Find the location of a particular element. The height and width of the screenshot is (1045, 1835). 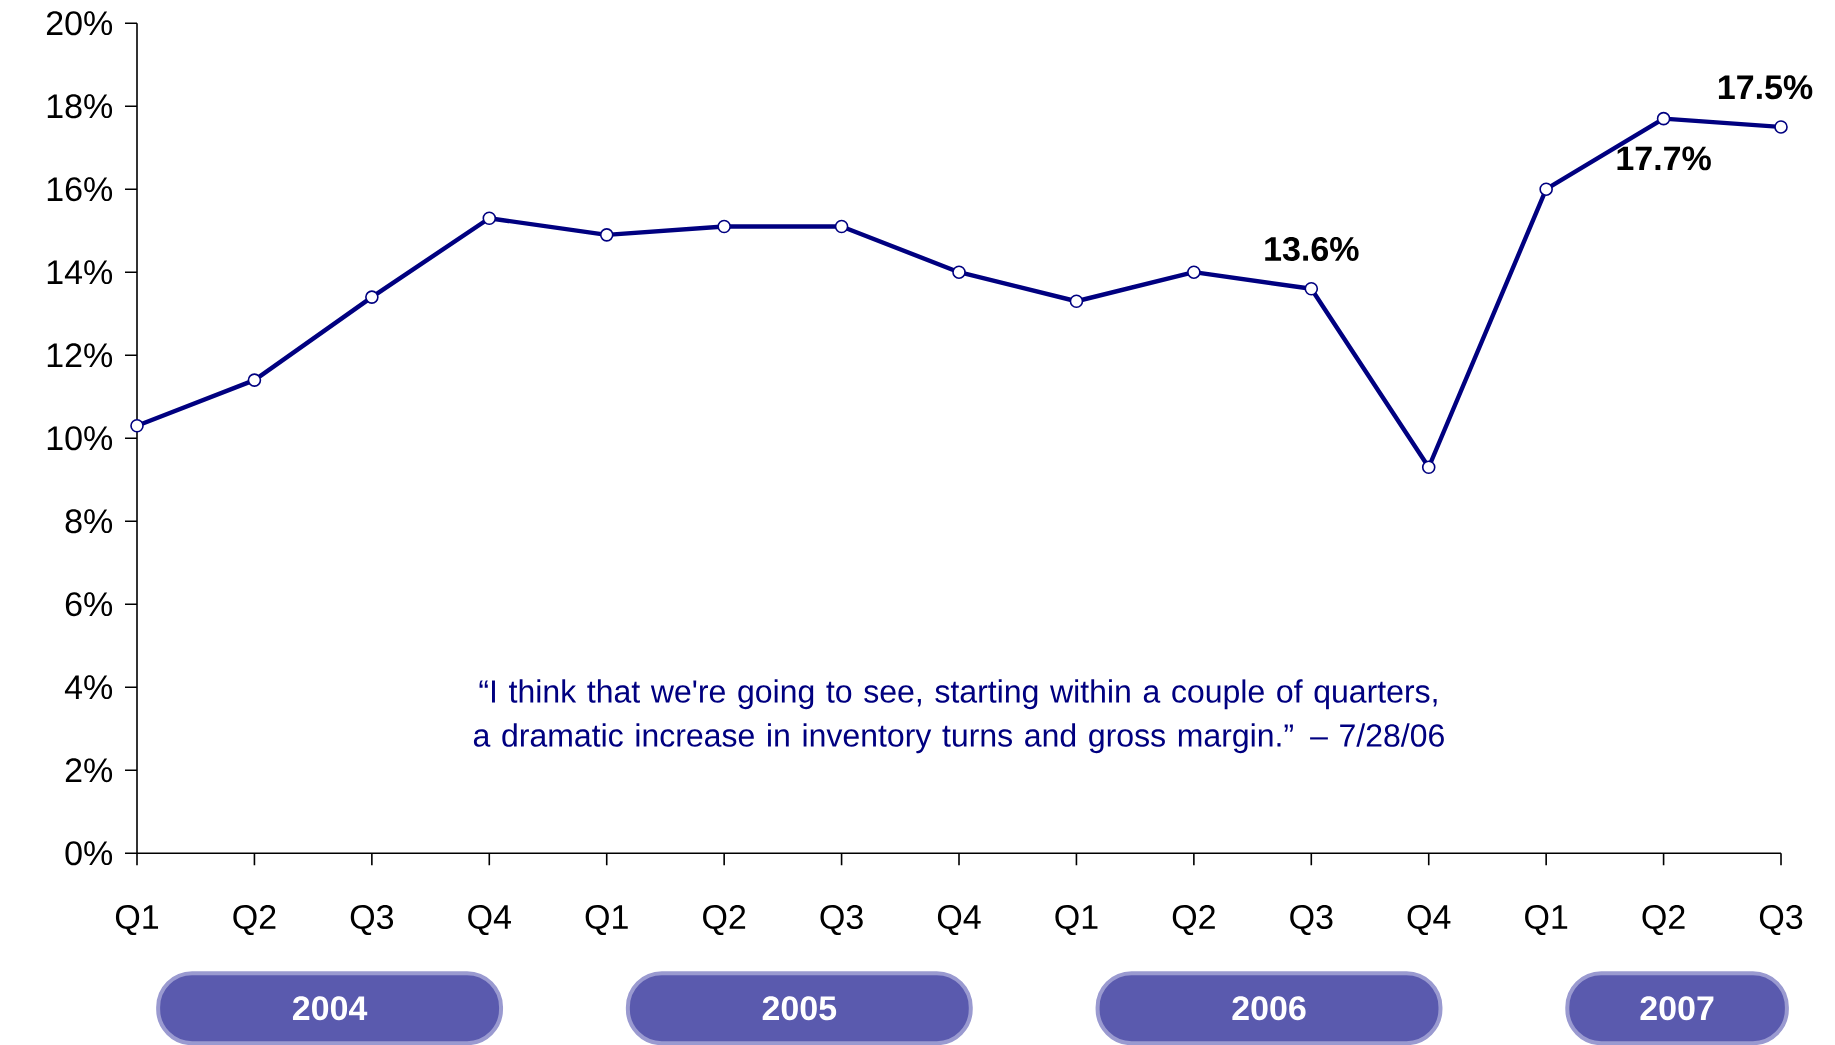

annotation: “I think that we're going to see, starting within a couple of quarters, a dramatic increase in inventory turns and gross margin.” – 7/28/06 is located at coordinates (958, 716).